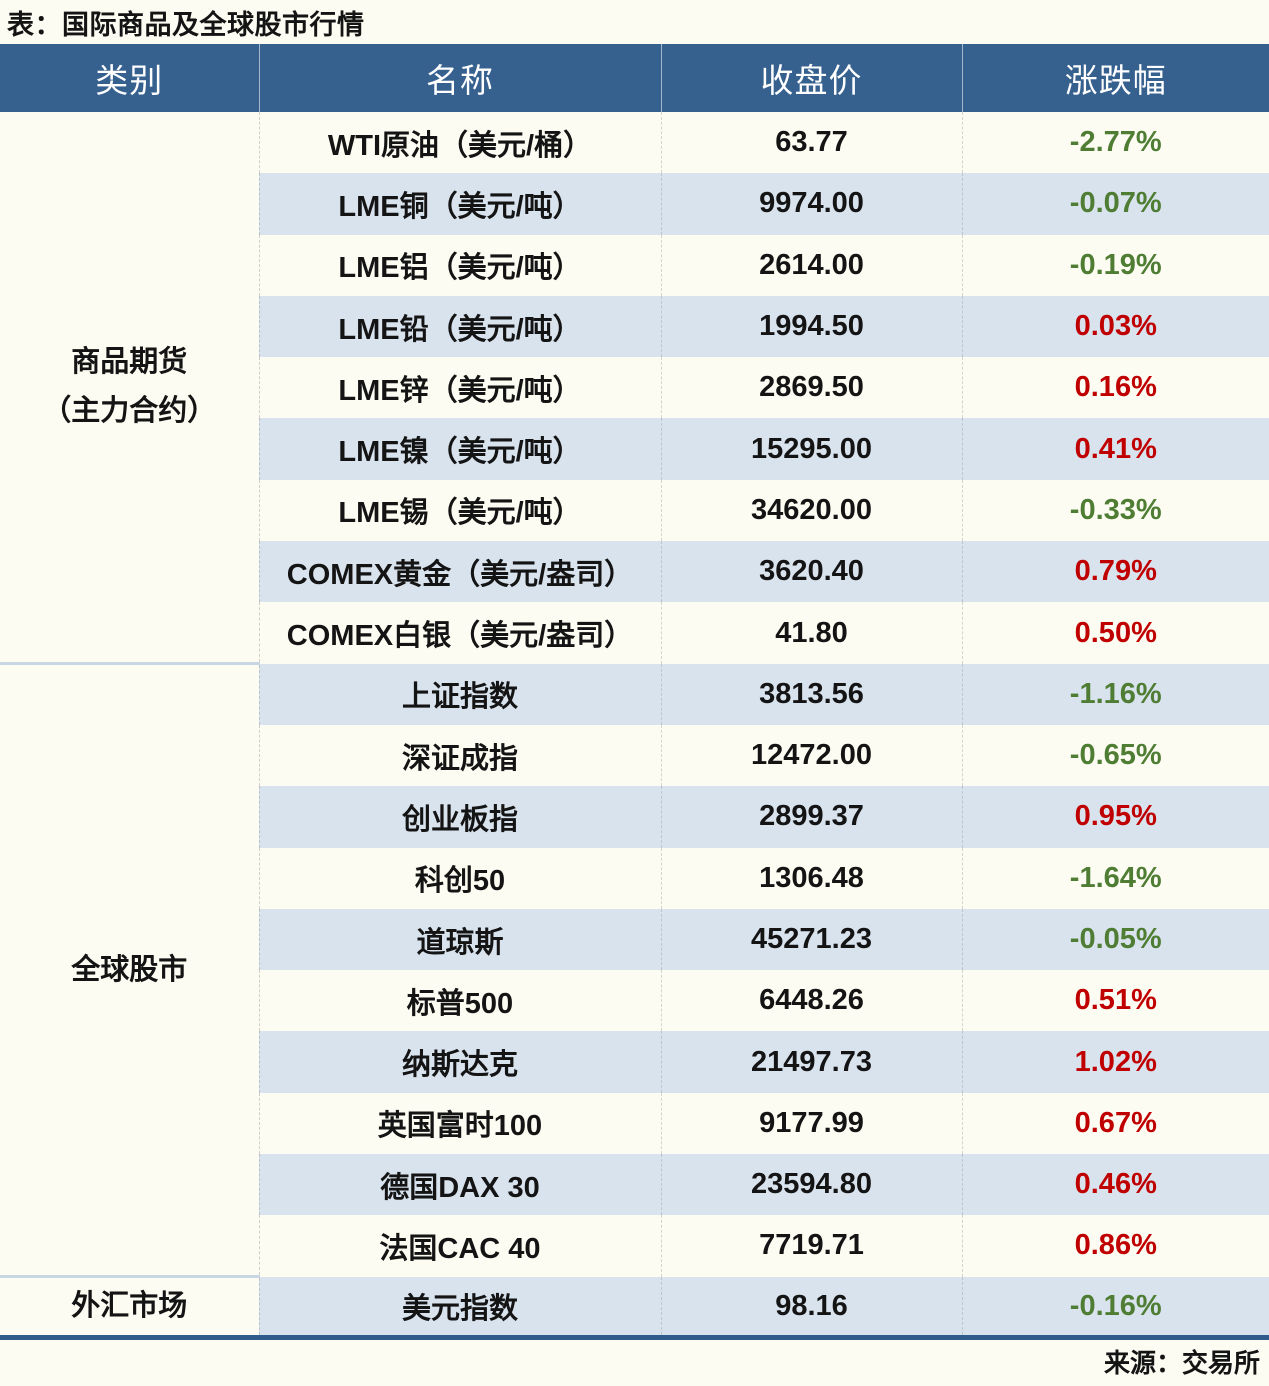 Image resolution: width=1269 pixels, height=1386 pixels. I want to click on closing-price: 98.16, so click(812, 1307).